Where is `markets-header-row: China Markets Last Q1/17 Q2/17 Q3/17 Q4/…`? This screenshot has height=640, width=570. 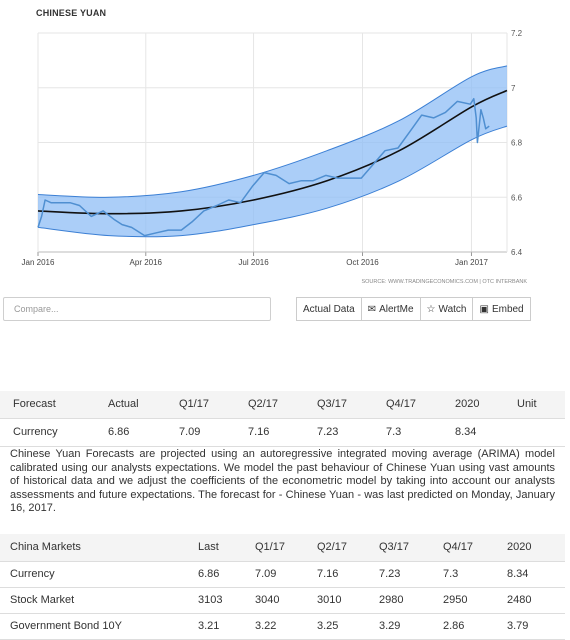
markets-header-row: China Markets Last Q1/17 Q2/17 Q3/17 Q4/… is located at coordinates (282, 547).